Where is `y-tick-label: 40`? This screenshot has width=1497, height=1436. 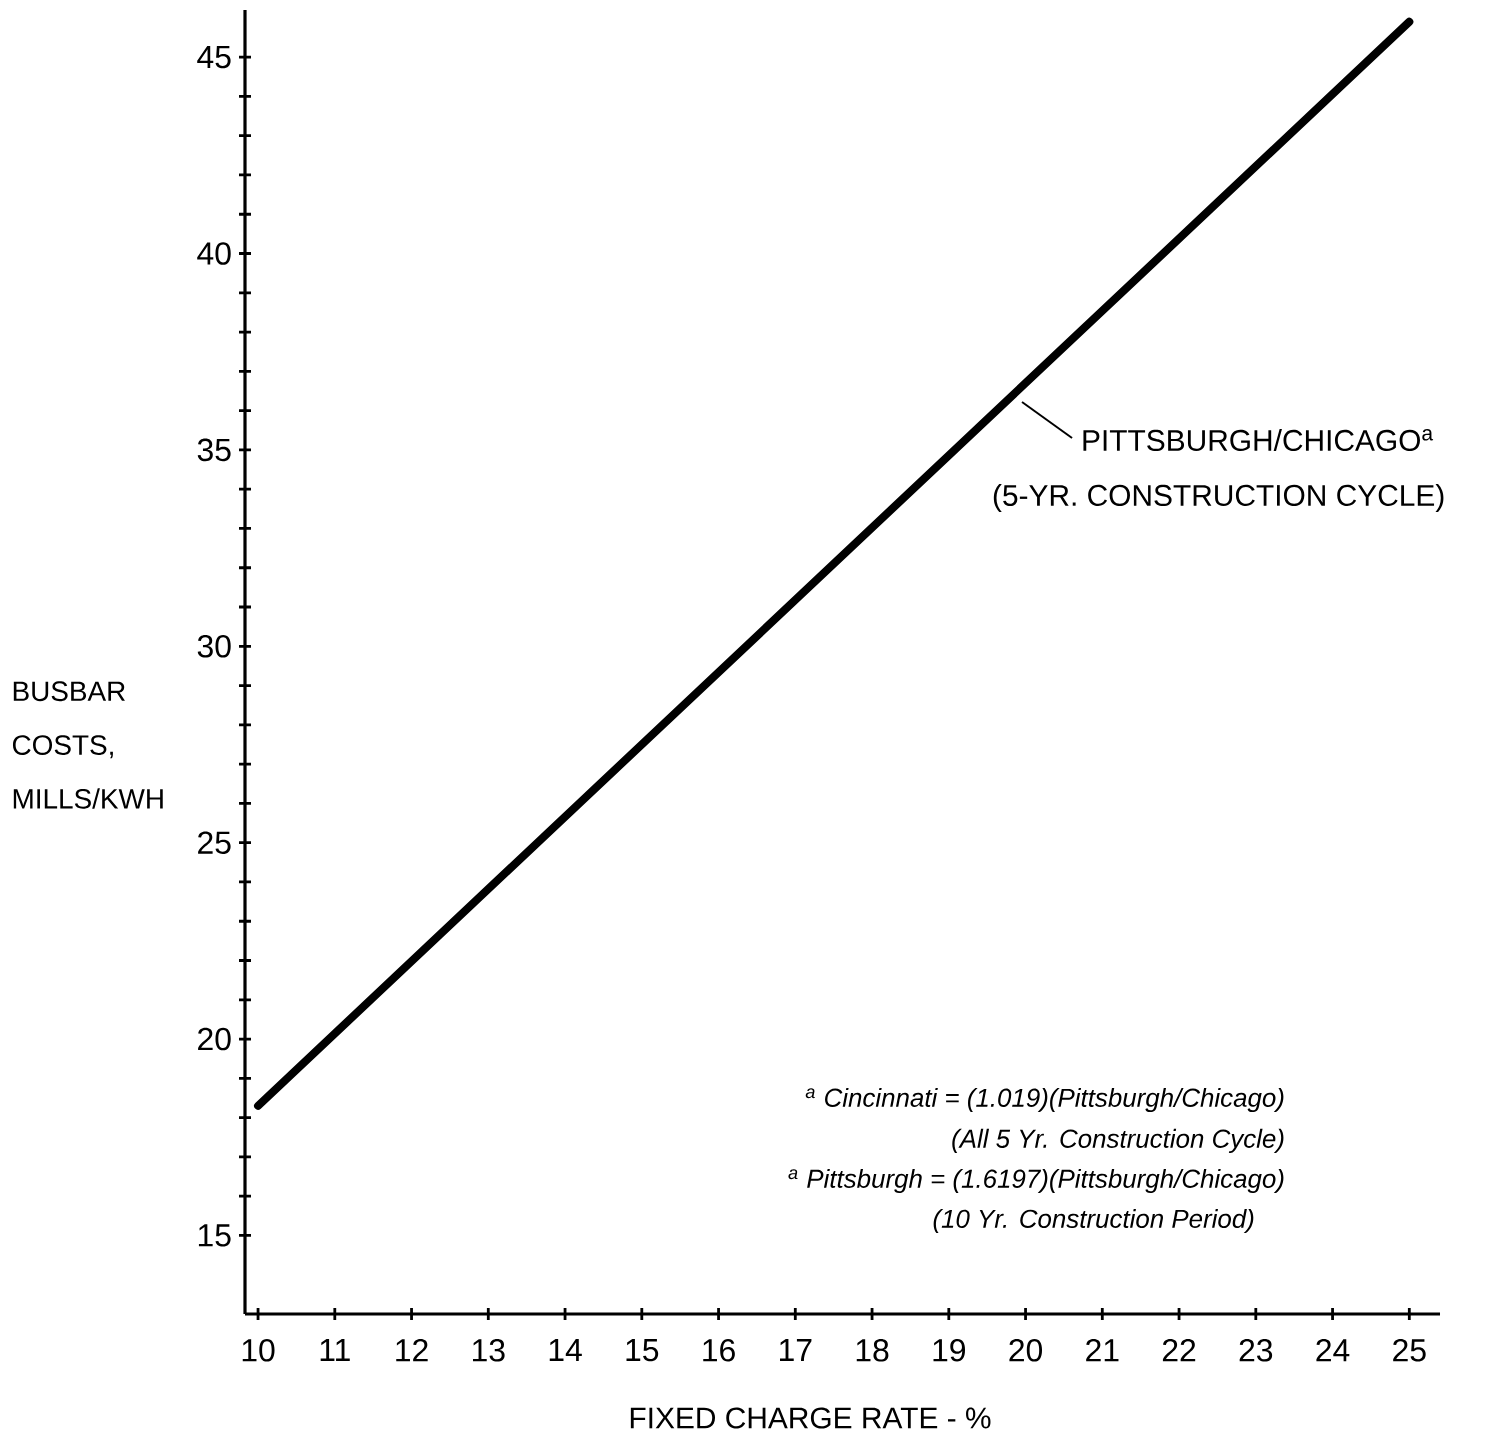 y-tick-label: 40 is located at coordinates (214, 253).